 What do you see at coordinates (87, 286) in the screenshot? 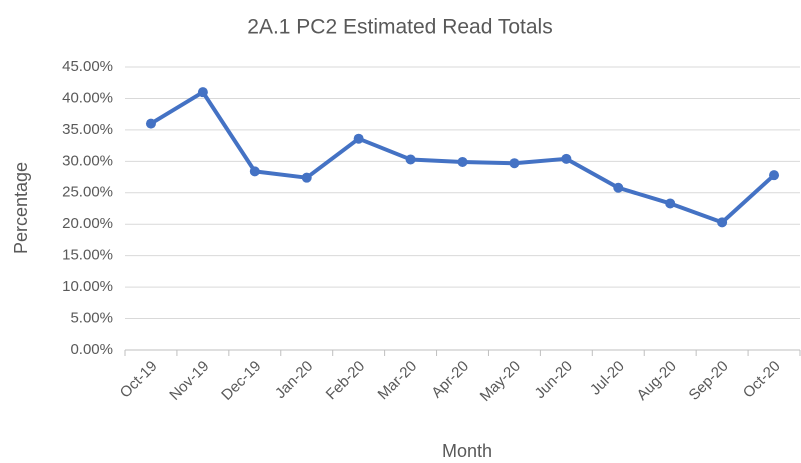
I see `y-tick-label: 10.00%` at bounding box center [87, 286].